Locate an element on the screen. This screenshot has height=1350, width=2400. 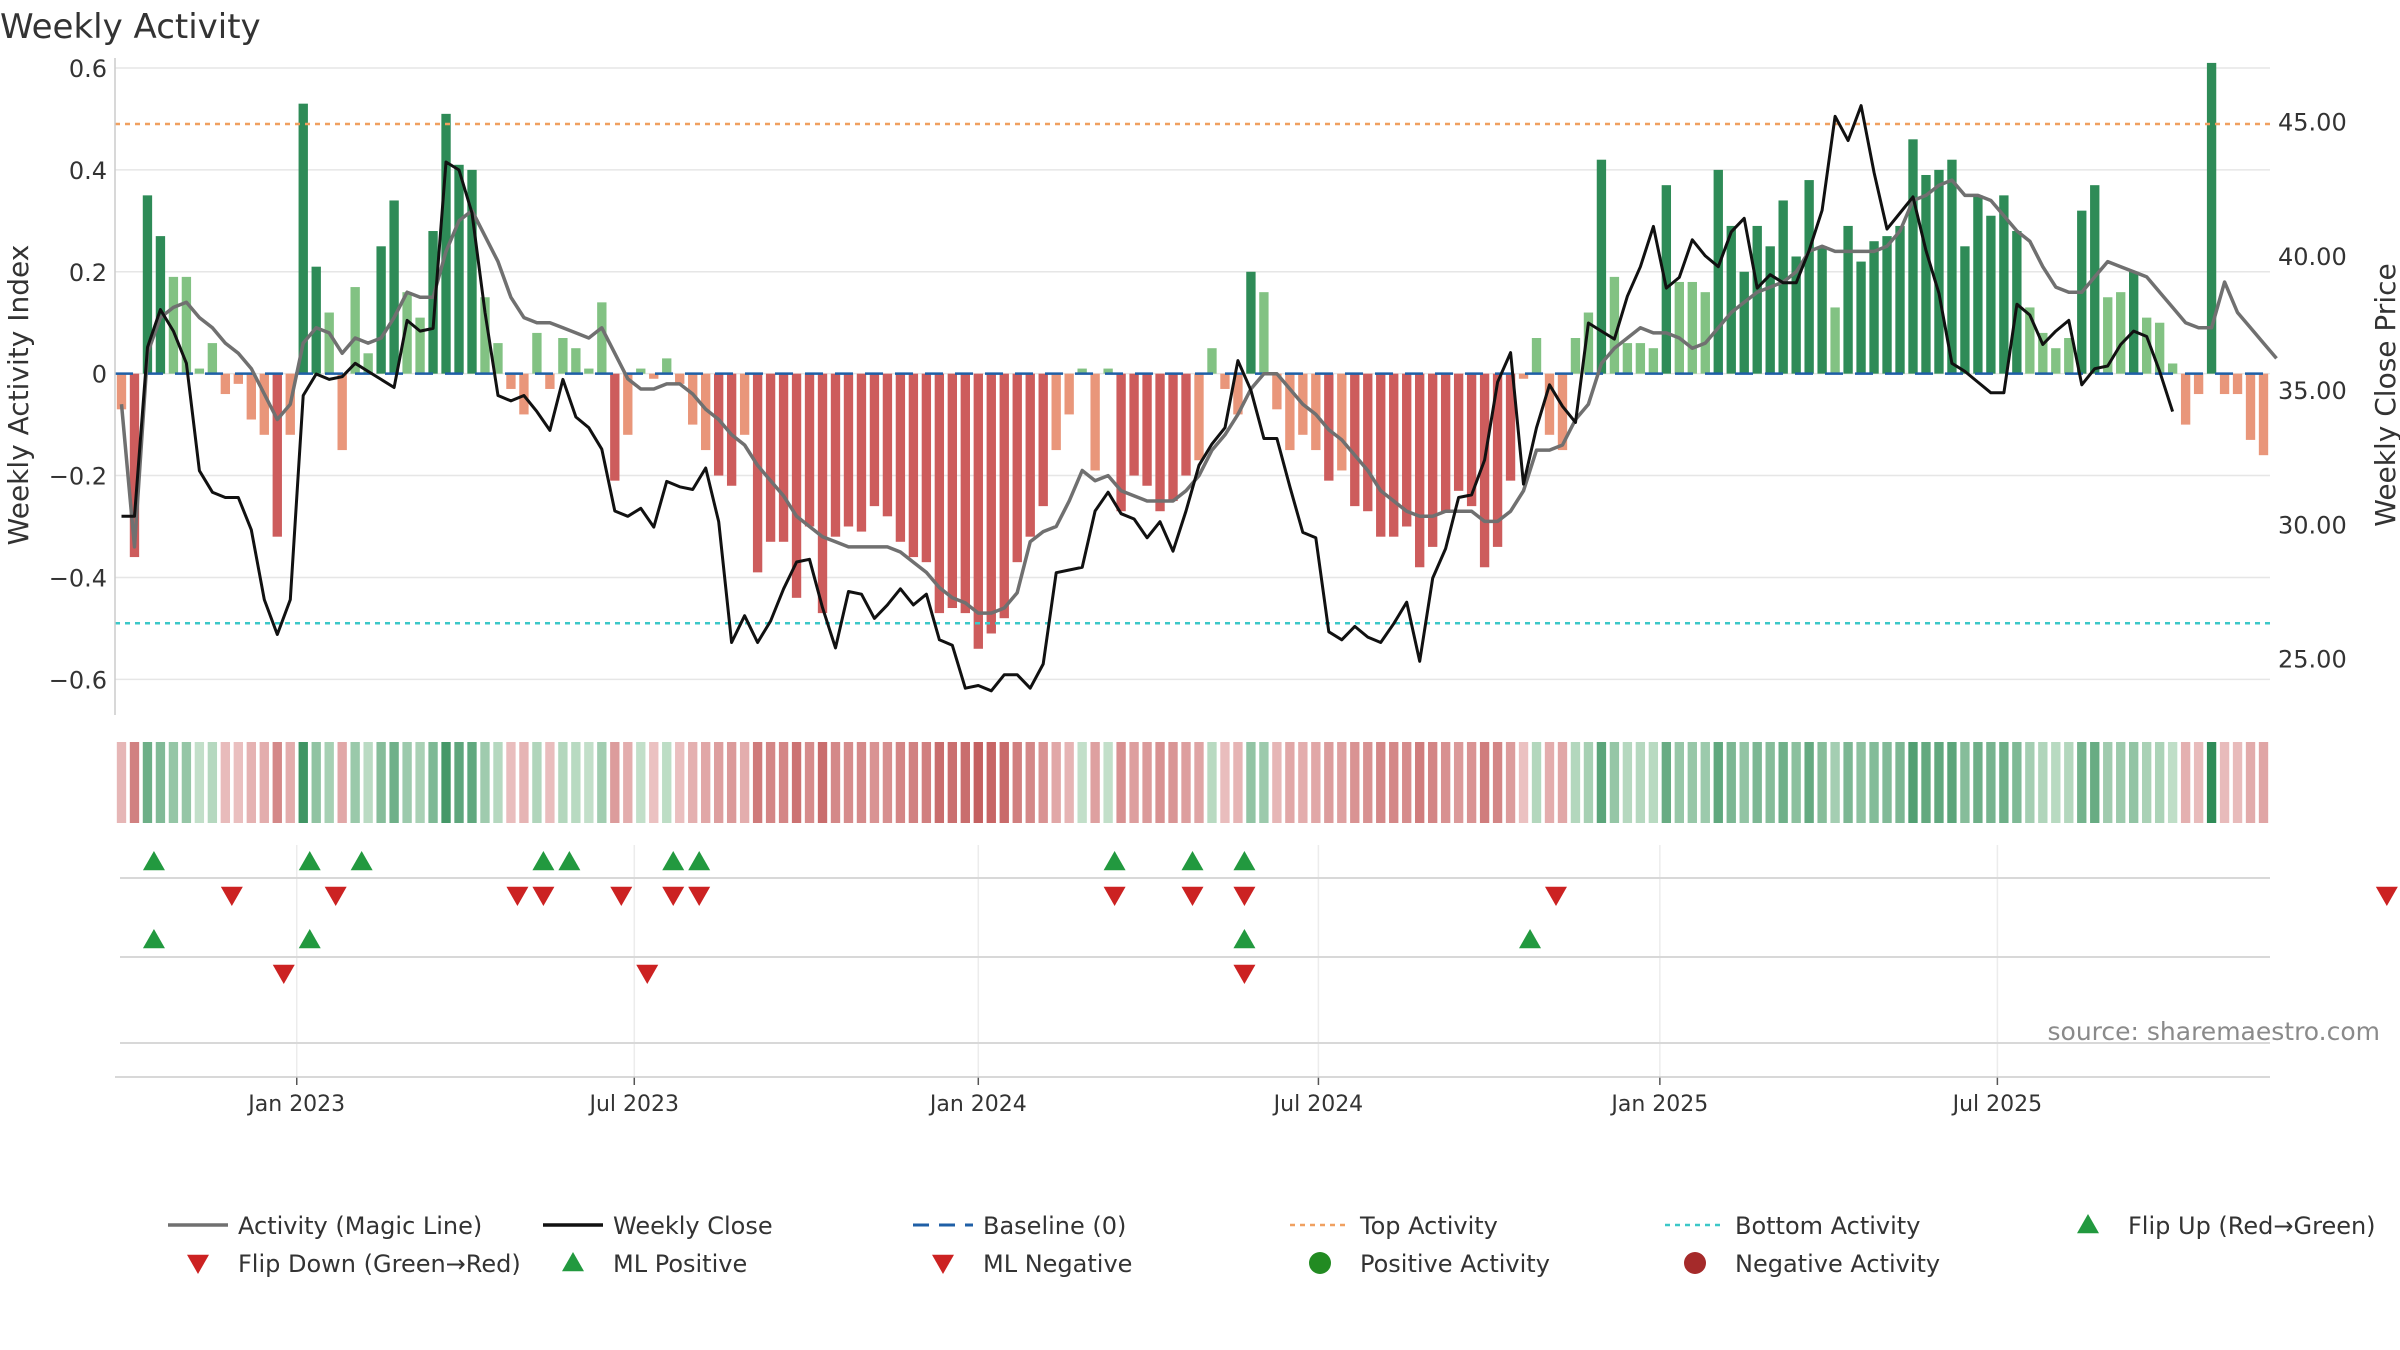
legend-label: ML Positive is located at coordinates (680, 1264).